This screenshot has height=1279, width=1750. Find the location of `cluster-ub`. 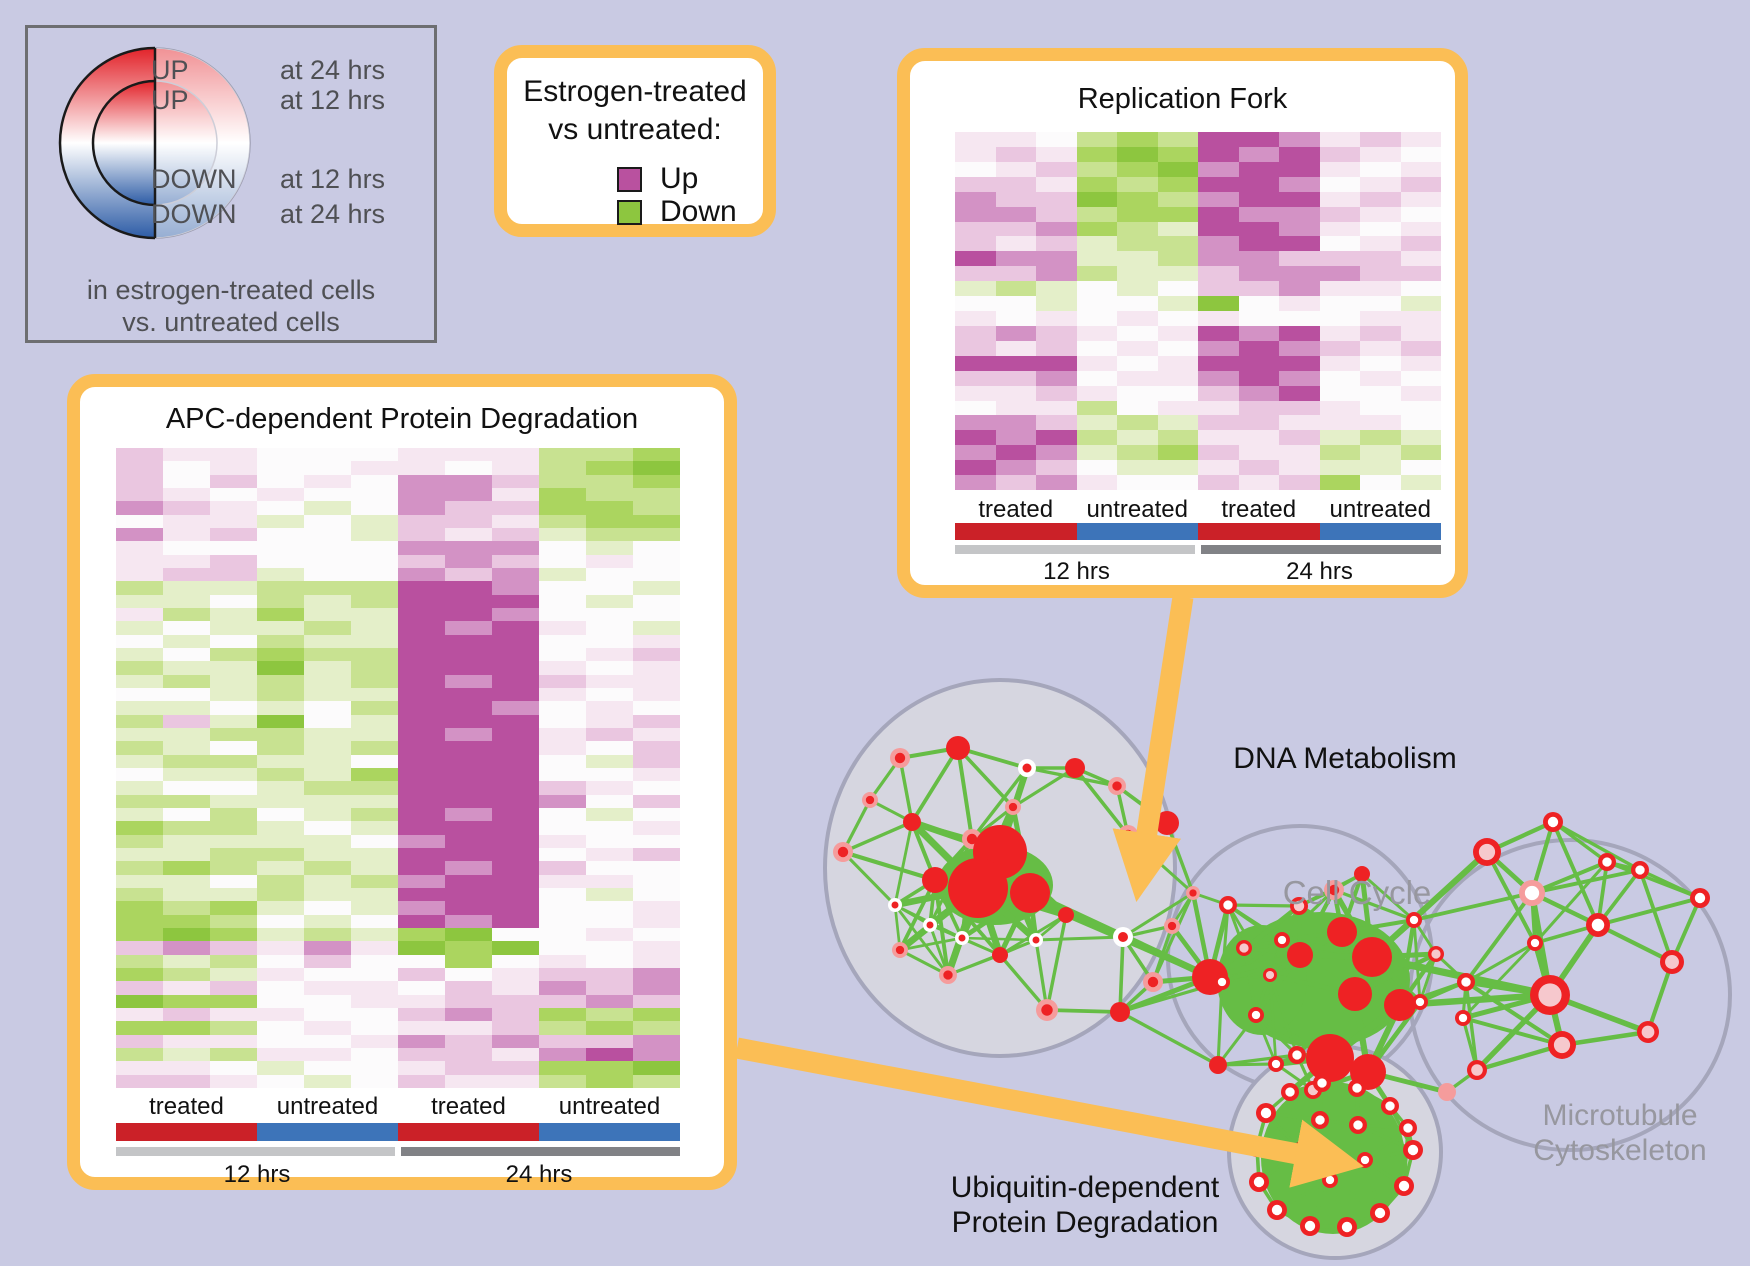

cluster-ub is located at coordinates (1335, 1152).